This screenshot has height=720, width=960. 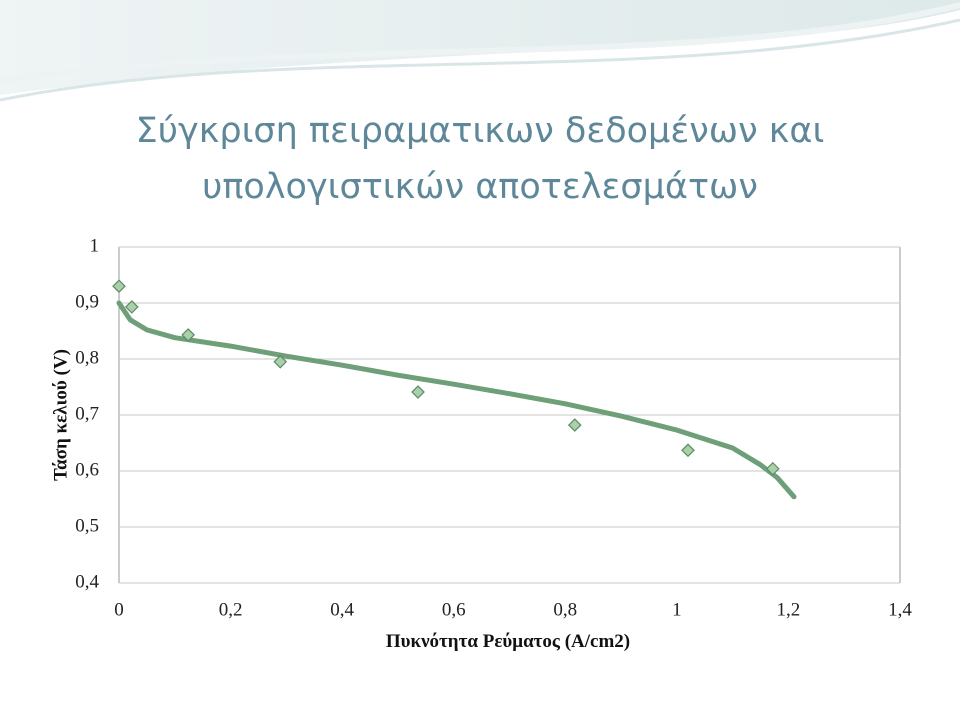 What do you see at coordinates (900, 609) in the screenshot?
I see `x-tick-label: 1,4` at bounding box center [900, 609].